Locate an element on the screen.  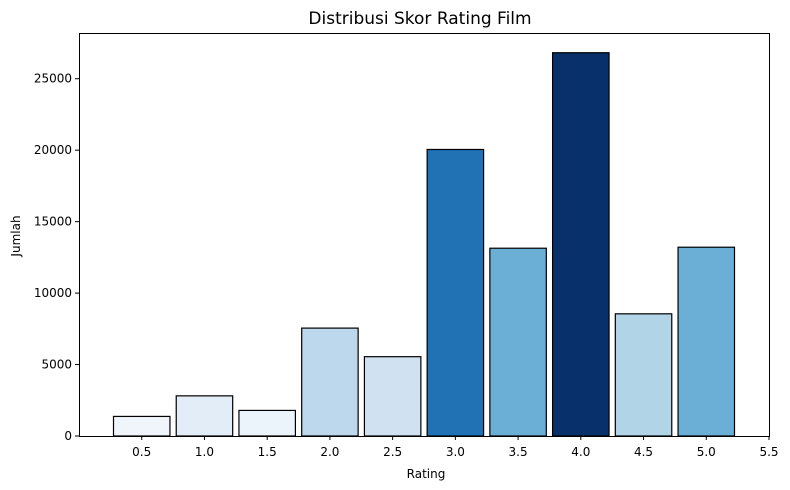
x-tick-label: 5.5 is located at coordinates (768, 452).